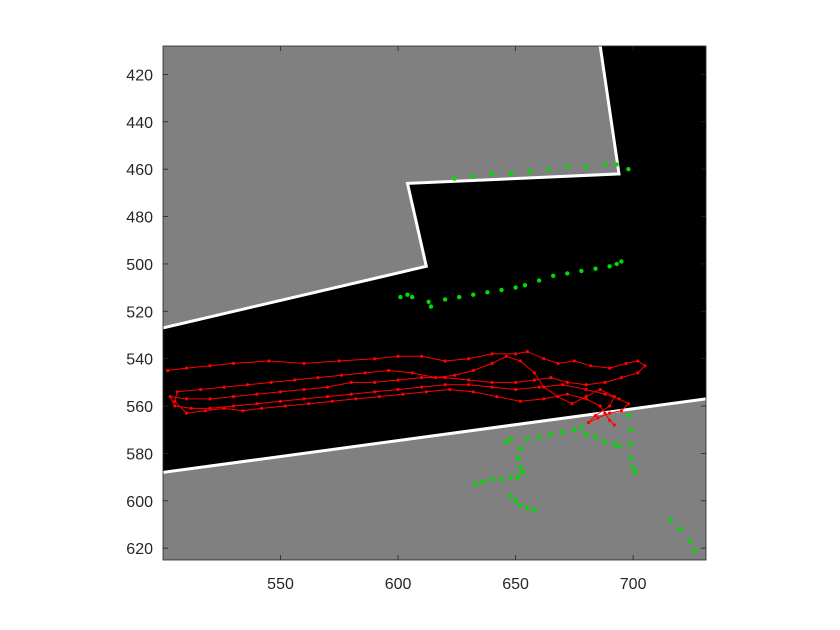  Describe the element at coordinates (139, 360) in the screenshot. I see `y-tick-label: 540` at that location.